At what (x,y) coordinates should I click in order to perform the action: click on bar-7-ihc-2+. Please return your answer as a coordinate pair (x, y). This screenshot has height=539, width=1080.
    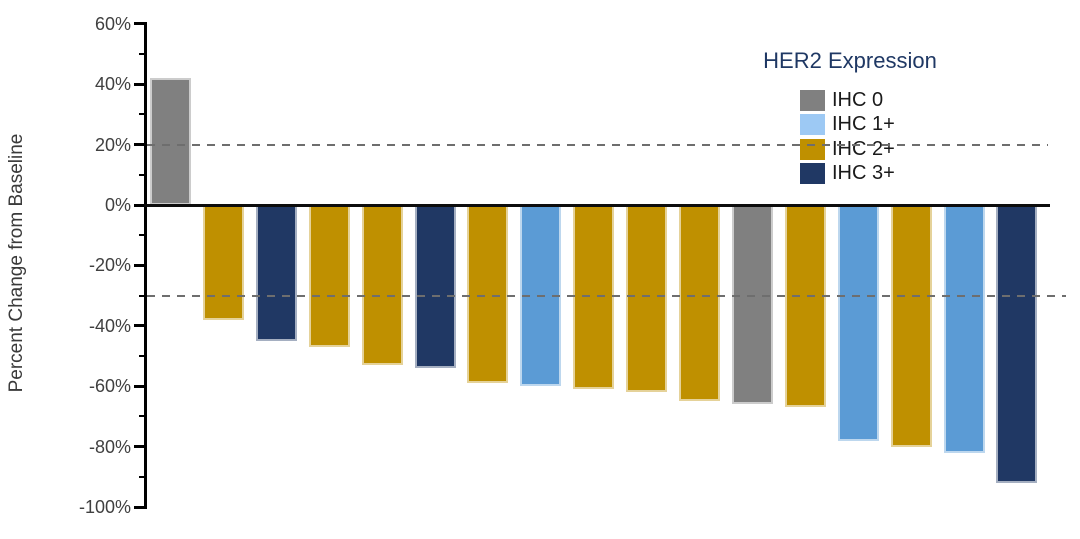
    Looking at the image, I should click on (488, 294).